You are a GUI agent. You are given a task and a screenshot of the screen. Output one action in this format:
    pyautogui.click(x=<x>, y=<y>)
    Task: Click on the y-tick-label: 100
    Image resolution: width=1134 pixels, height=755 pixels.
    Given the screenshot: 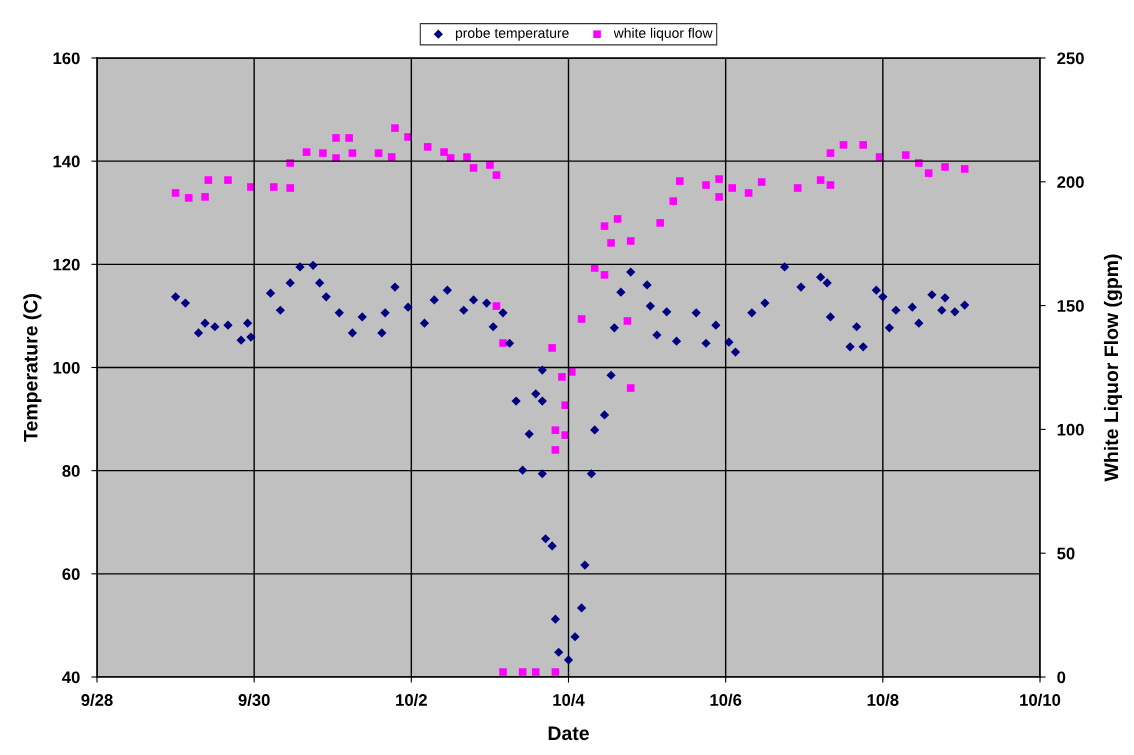 What is the action you would take?
    pyautogui.click(x=66, y=367)
    